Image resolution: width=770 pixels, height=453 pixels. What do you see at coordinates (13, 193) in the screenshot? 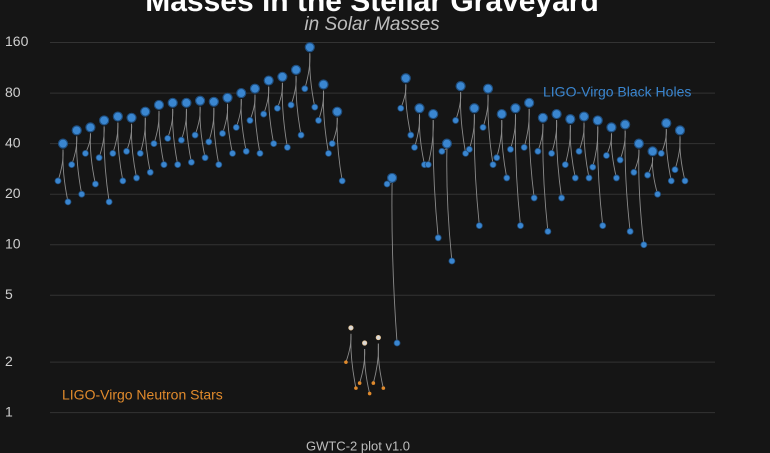
I see `y-tick-label: 20` at bounding box center [13, 193].